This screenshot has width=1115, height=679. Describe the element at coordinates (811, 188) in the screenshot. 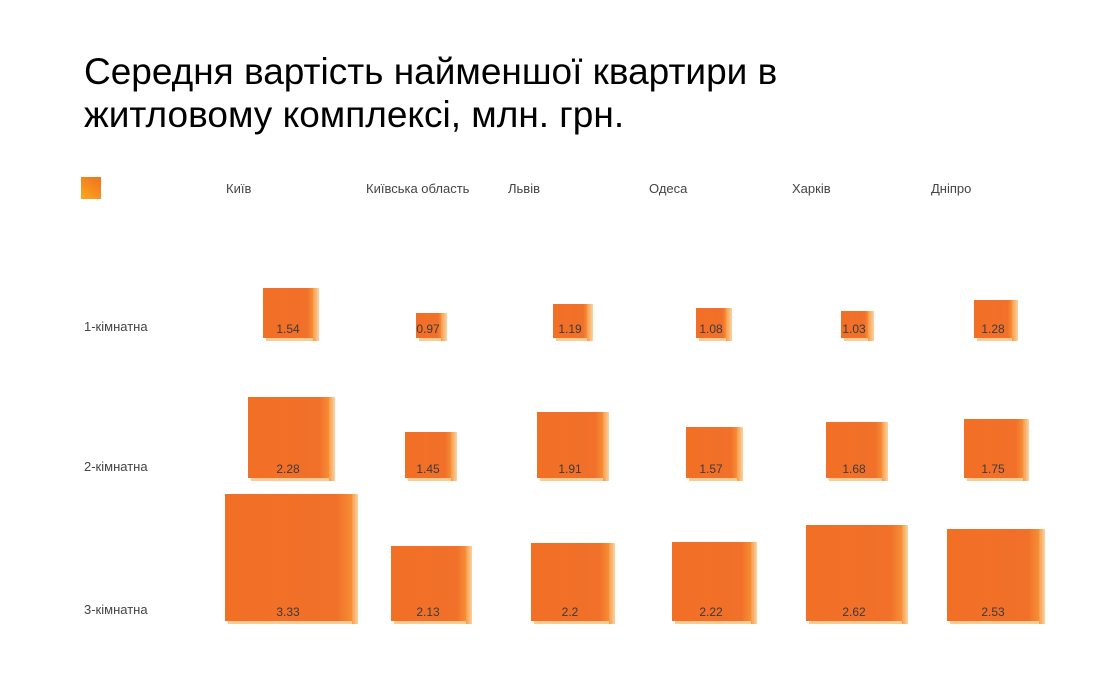

I see `column-header: Харків` at that location.